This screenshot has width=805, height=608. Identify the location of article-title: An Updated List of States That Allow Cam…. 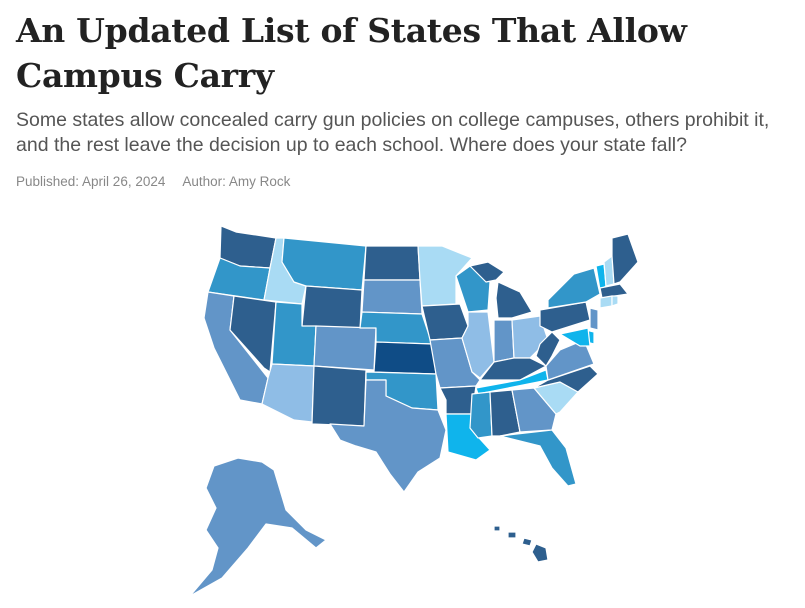
(351, 53).